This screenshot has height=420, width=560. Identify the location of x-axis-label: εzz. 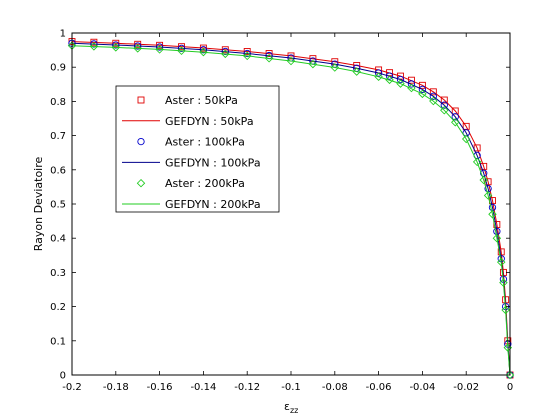
(291, 407).